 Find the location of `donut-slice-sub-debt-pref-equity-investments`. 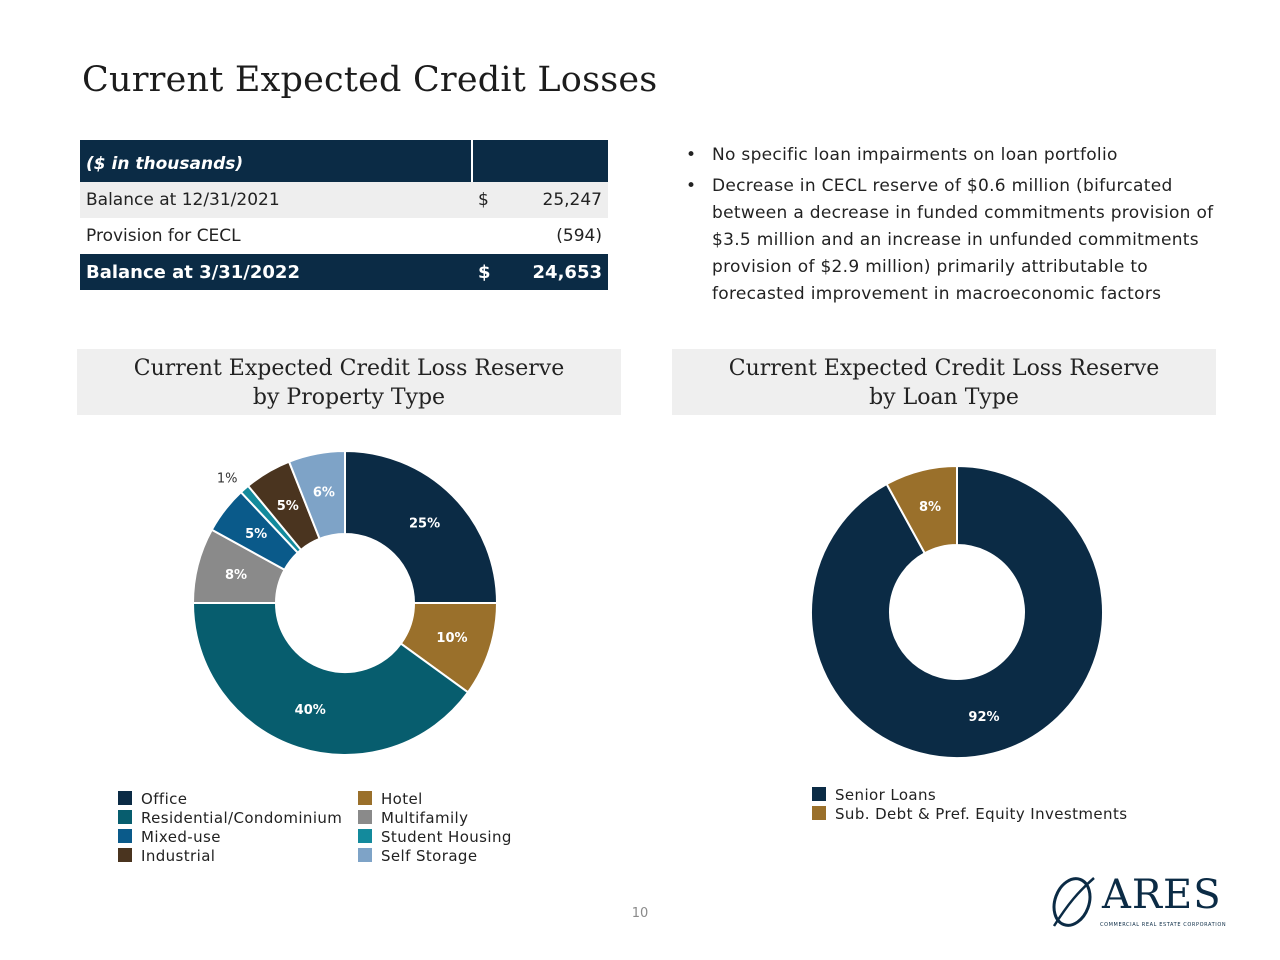

donut-slice-sub-debt-pref-equity-investments is located at coordinates (921, 509).